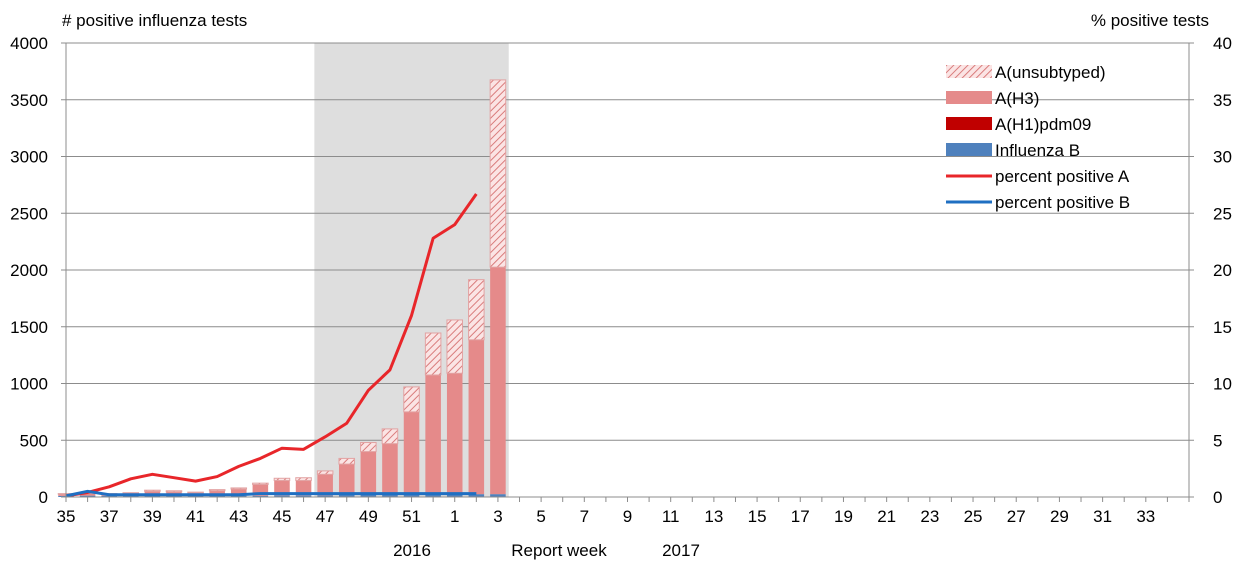 Image resolution: width=1243 pixels, height=568 pixels. What do you see at coordinates (43, 497) in the screenshot?
I see `left-tick-label: 0` at bounding box center [43, 497].